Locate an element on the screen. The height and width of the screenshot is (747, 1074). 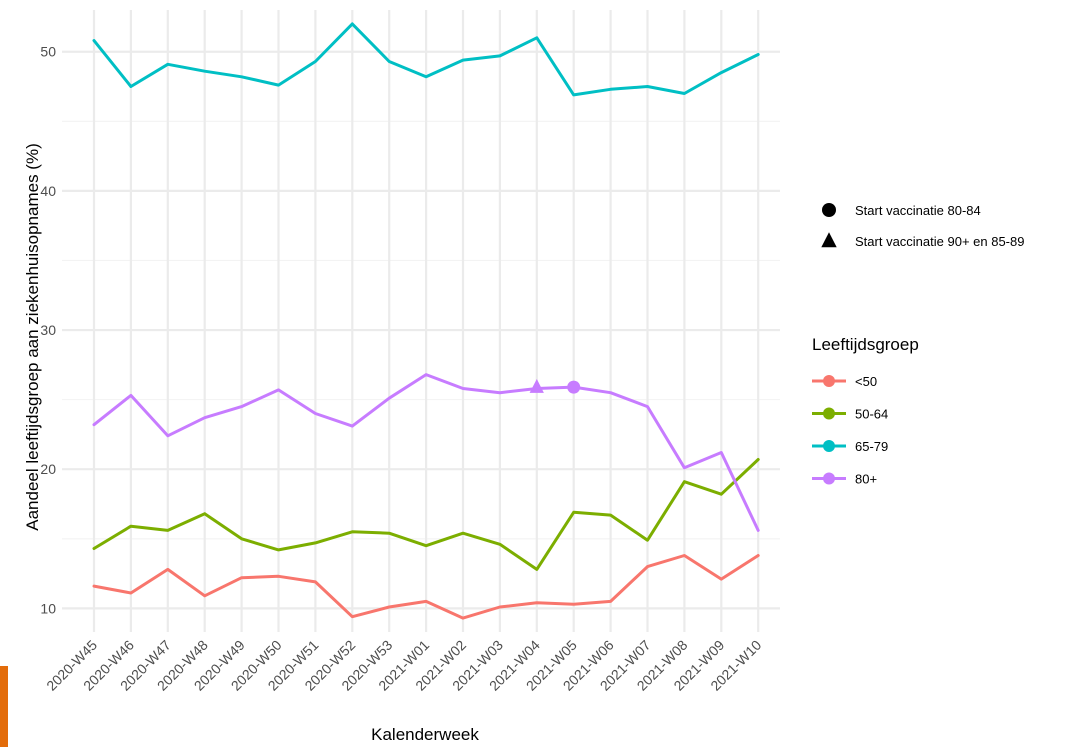
y-tick-label: 20 is located at coordinates (48, 469).